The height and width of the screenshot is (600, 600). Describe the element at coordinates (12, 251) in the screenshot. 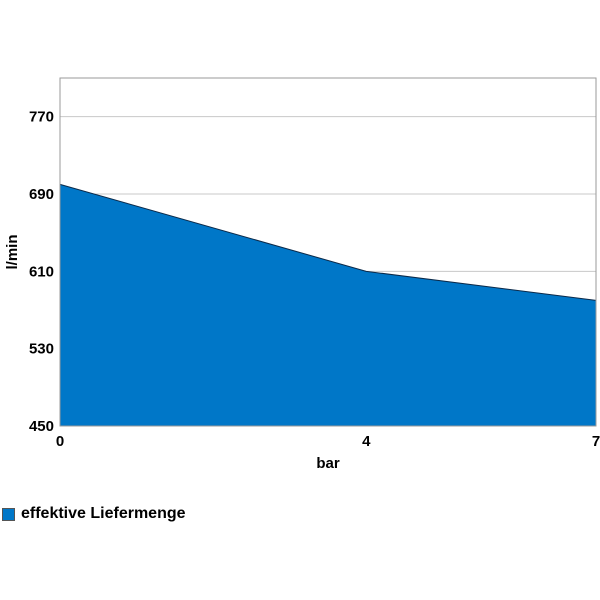

I see `y-axis-label: l/min` at that location.